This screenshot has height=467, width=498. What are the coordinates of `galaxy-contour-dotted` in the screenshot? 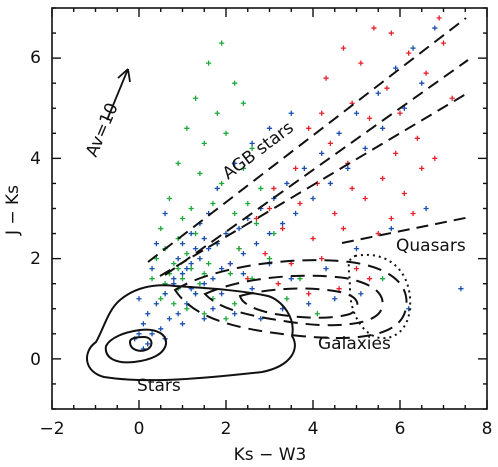 It's located at (379, 296).